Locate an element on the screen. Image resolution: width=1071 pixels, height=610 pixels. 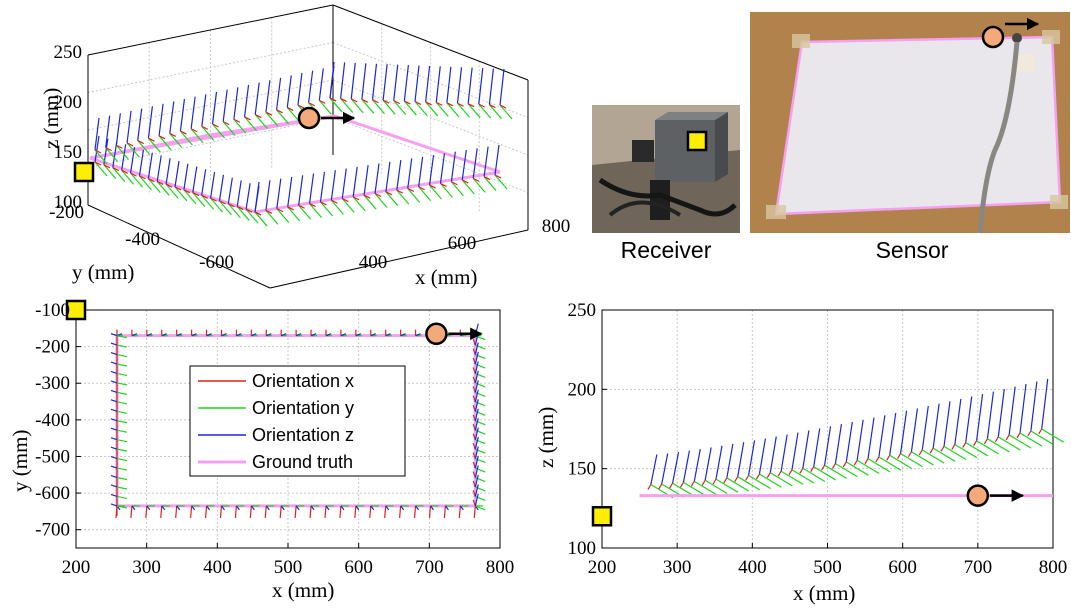
3d-edge is located at coordinates (399, 259).